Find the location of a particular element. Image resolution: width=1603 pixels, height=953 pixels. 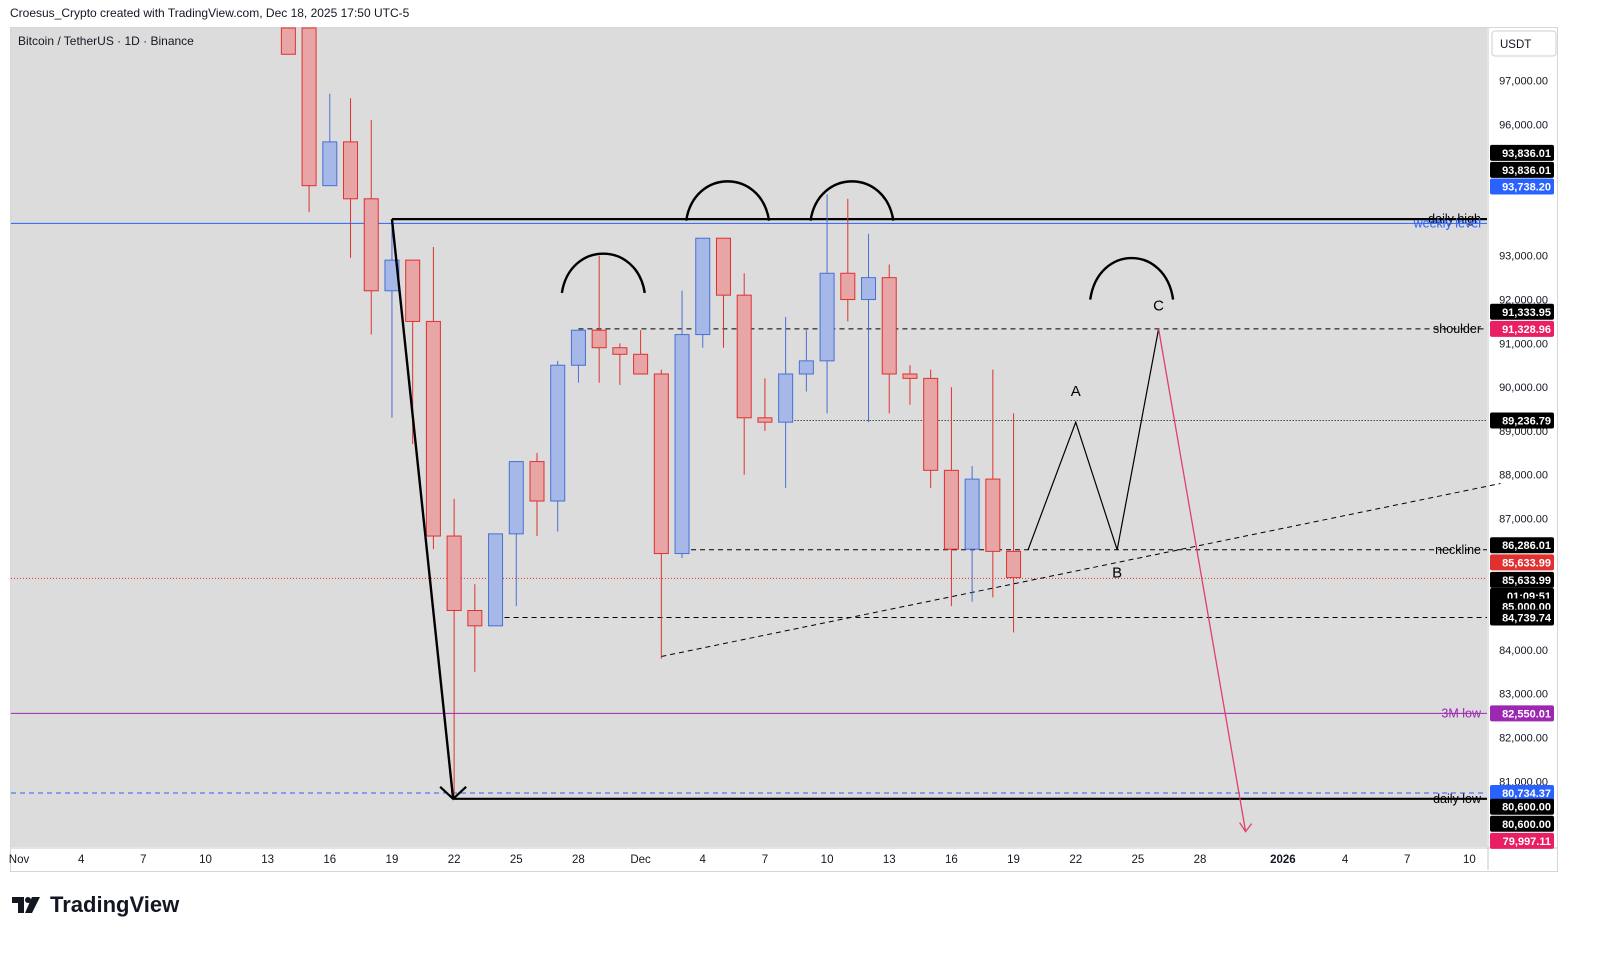

level-text-1: weekly level is located at coordinates (1447, 223).